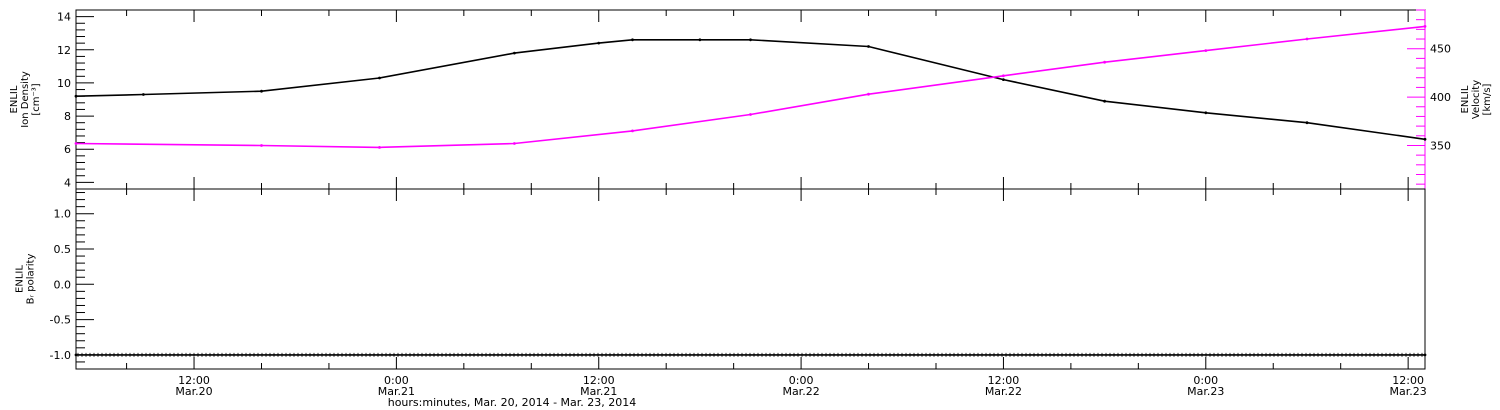 The width and height of the screenshot is (1500, 410). I want to click on y-tick-label: -1.0, so click(60, 355).